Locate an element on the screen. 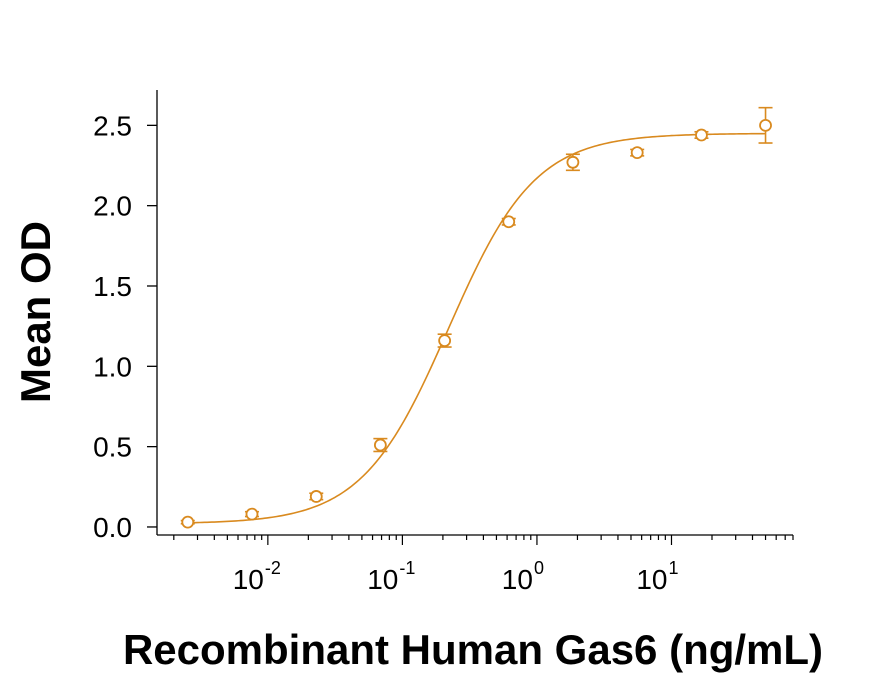 The height and width of the screenshot is (681, 892). x-tick-label: 10 0 is located at coordinates (523, 576).